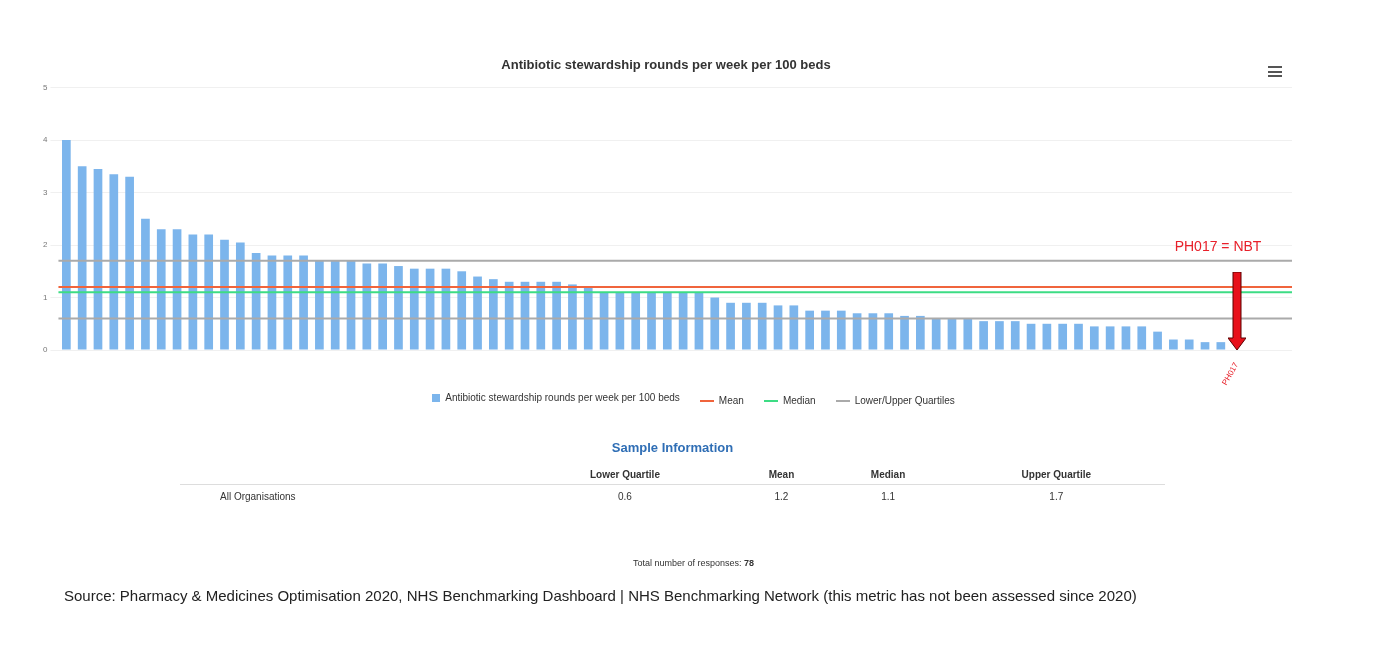 This screenshot has width=1387, height=647. I want to click on text: All Organisations, so click(258, 497).